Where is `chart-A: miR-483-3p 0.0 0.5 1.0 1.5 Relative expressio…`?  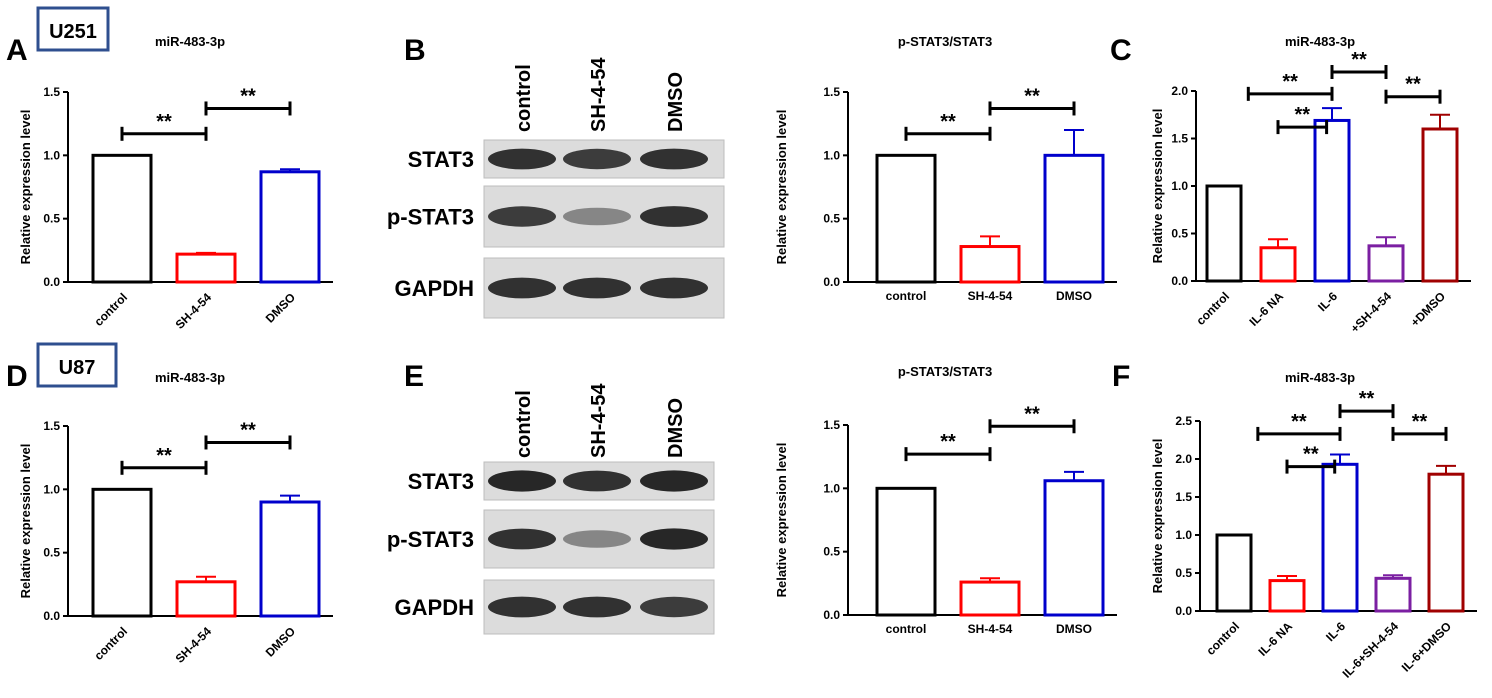
chart-A: miR-483-3p 0.0 0.5 1.0 1.5 Relative expressio… is located at coordinates (175, 183).